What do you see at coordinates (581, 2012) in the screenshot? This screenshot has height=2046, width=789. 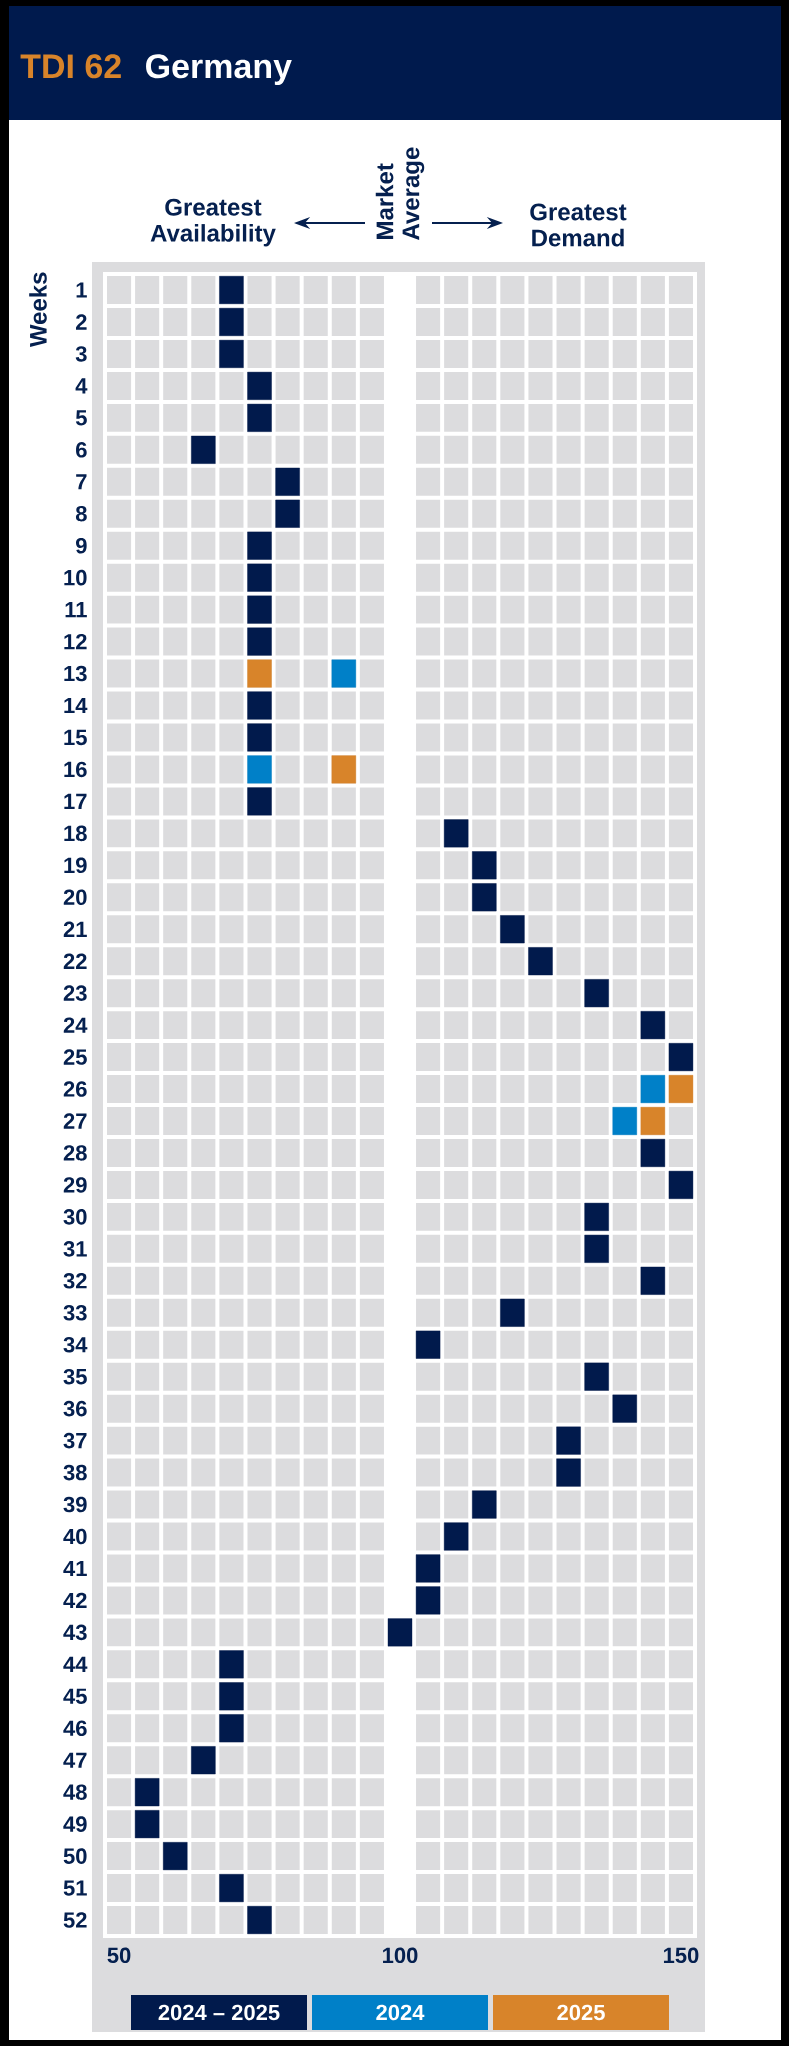 I see `text: 2025` at bounding box center [581, 2012].